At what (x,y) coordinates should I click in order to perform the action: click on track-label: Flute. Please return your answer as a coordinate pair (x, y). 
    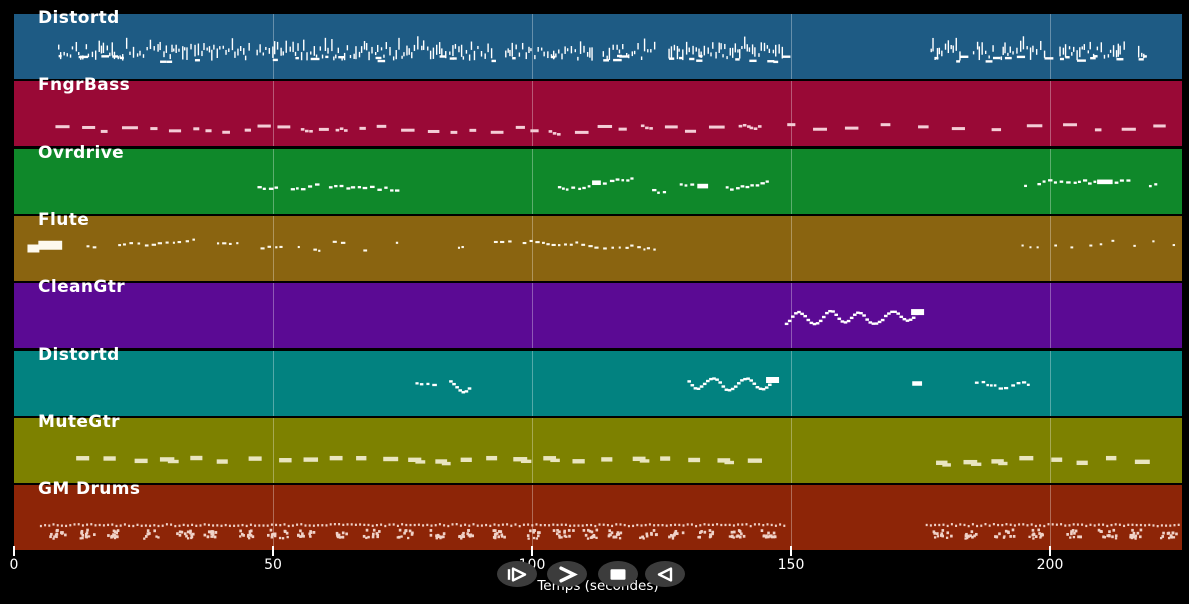
    Looking at the image, I should click on (64, 219).